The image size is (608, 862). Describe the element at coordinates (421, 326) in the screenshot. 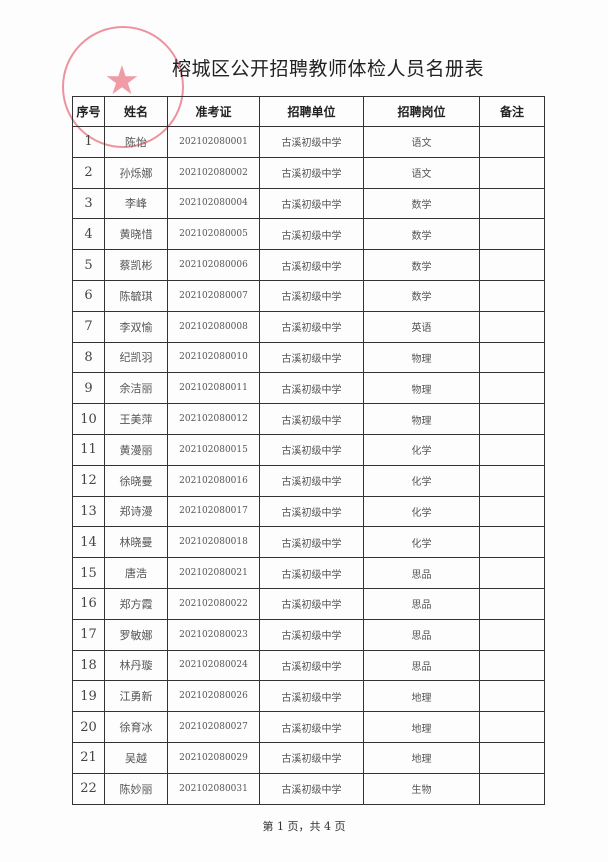

I see `cell-position: 英语` at that location.